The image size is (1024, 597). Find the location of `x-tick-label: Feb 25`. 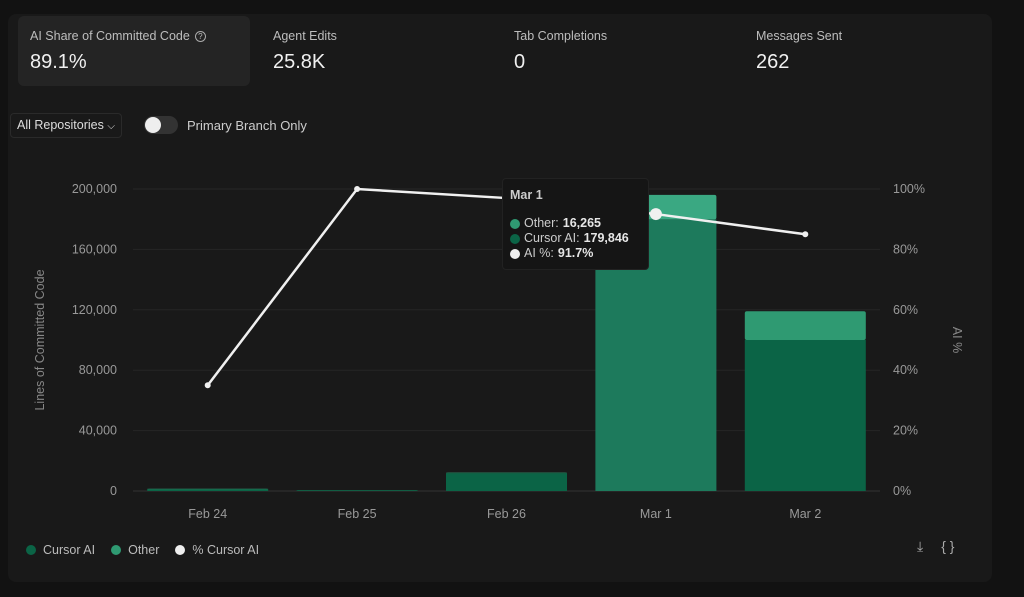

x-tick-label: Feb 25 is located at coordinates (357, 514).